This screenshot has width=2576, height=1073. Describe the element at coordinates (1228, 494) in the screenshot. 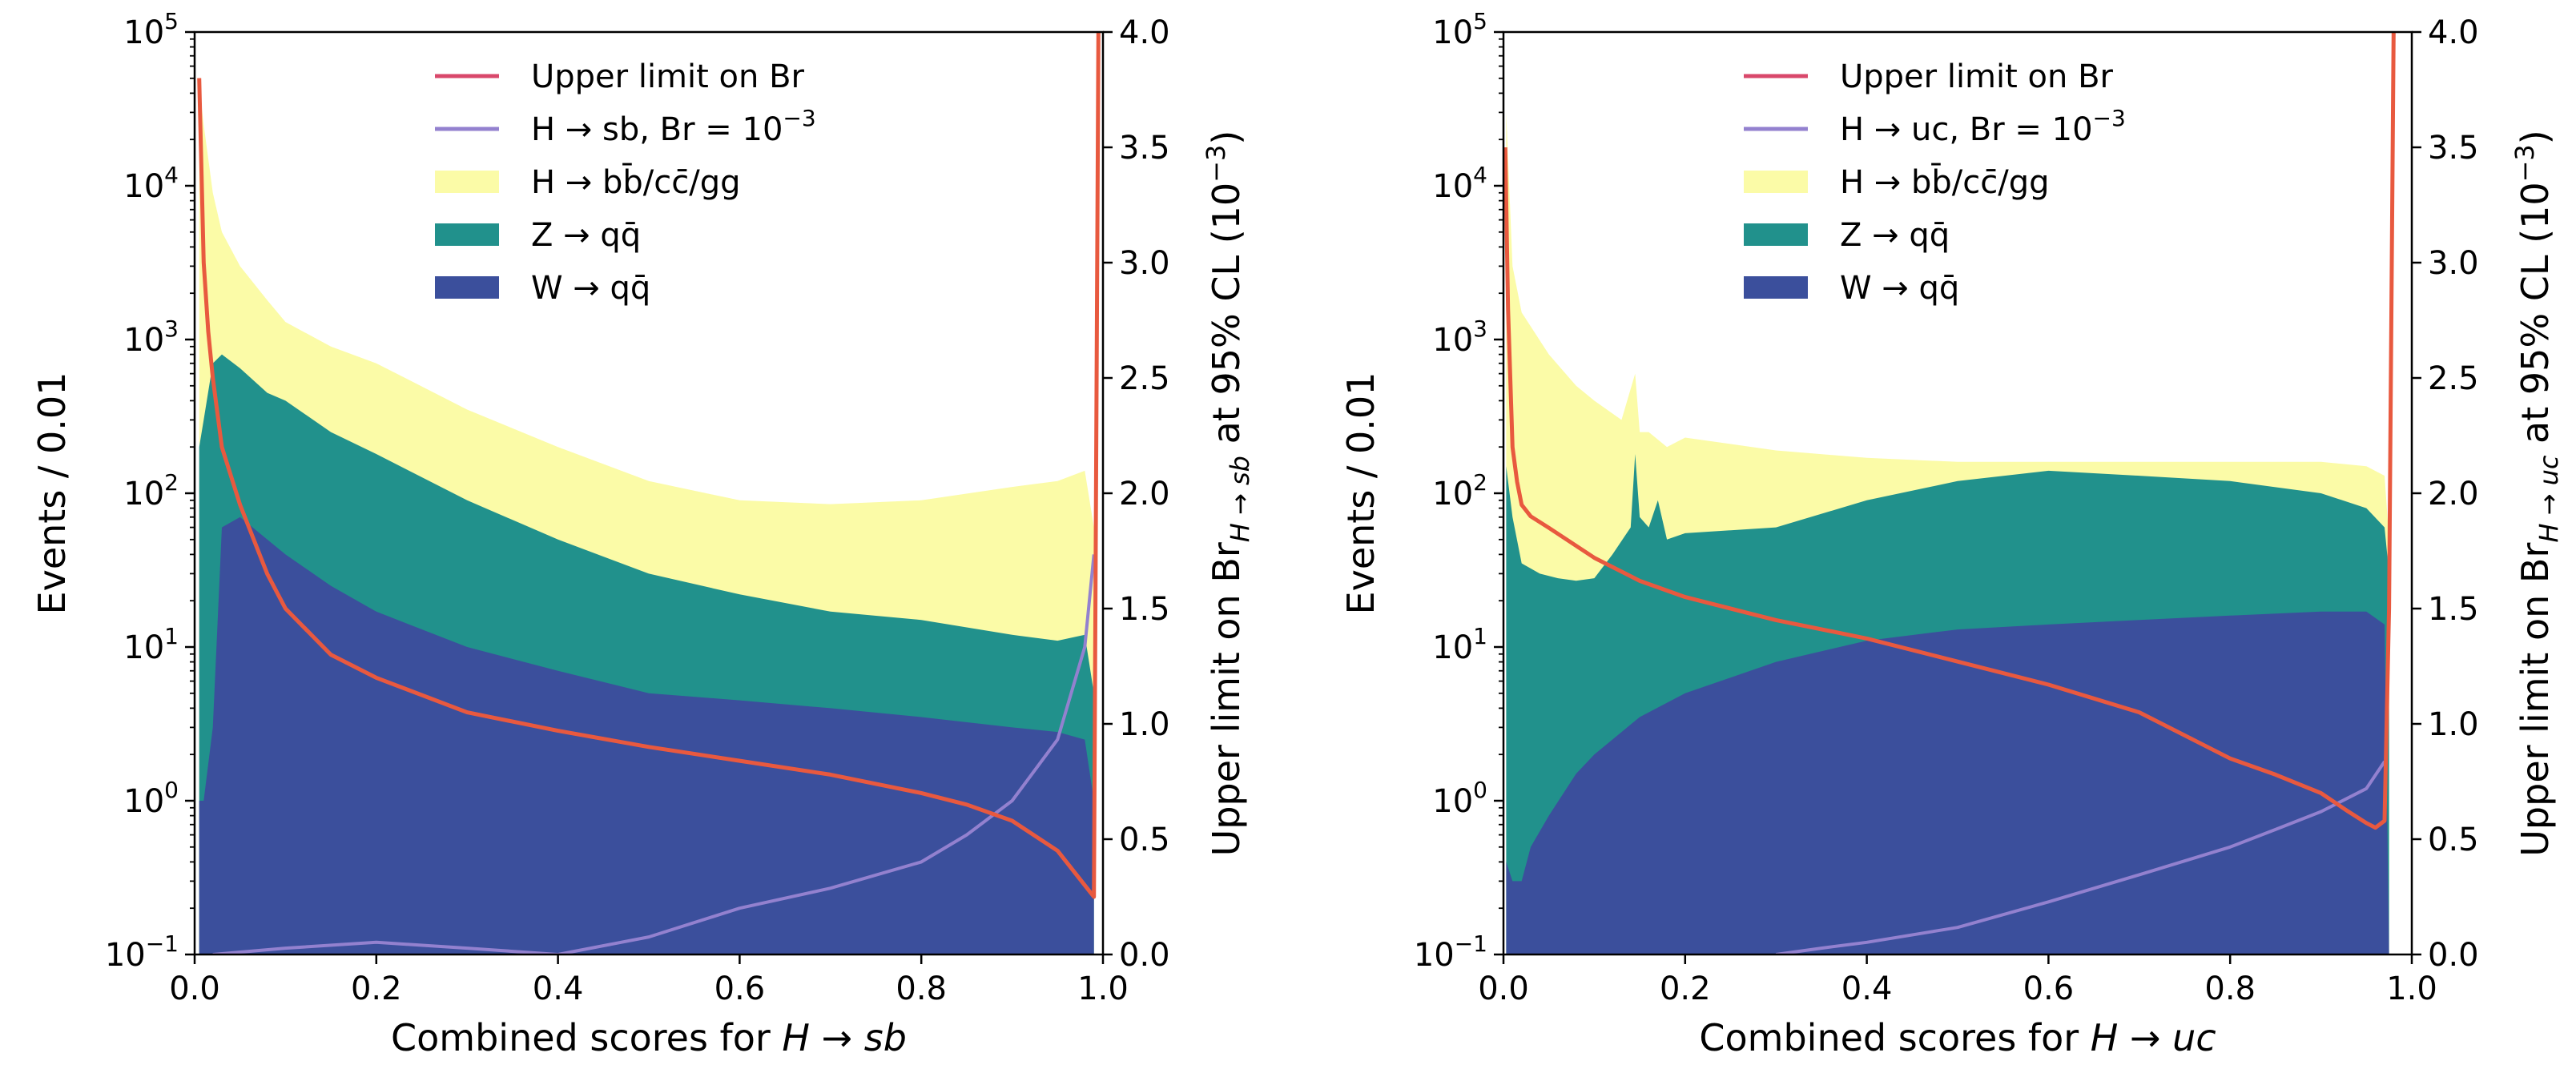

I see `y2-axis-label: Upper limit on BrH → sb at 95% CL (10−3)` at that location.